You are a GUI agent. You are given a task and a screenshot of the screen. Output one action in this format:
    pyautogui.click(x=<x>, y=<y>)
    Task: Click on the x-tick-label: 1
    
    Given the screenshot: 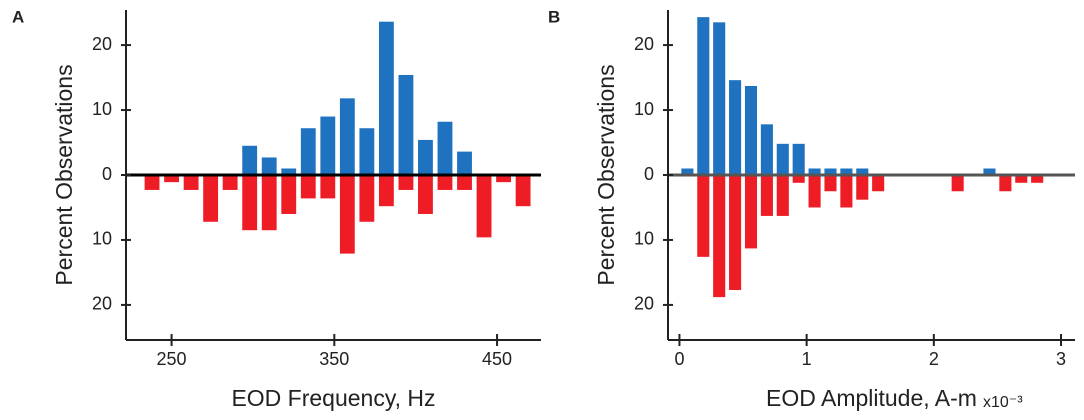 What is the action you would take?
    pyautogui.click(x=807, y=359)
    